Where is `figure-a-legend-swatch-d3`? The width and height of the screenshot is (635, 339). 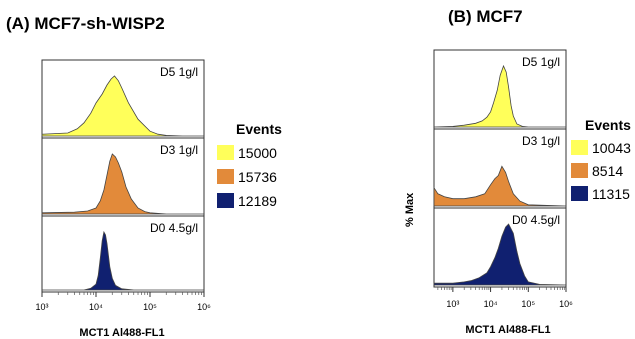 figure-a-legend-swatch-d3 is located at coordinates (225, 176).